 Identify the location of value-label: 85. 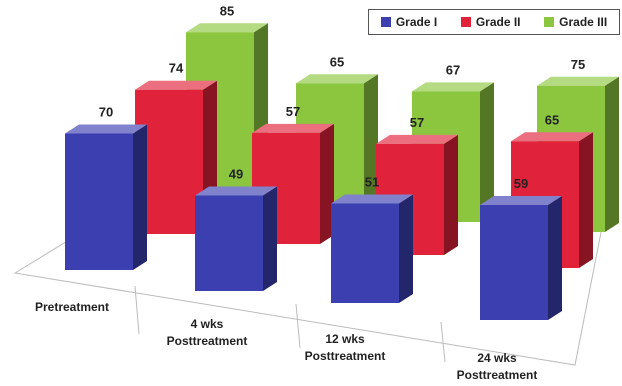
(227, 10).